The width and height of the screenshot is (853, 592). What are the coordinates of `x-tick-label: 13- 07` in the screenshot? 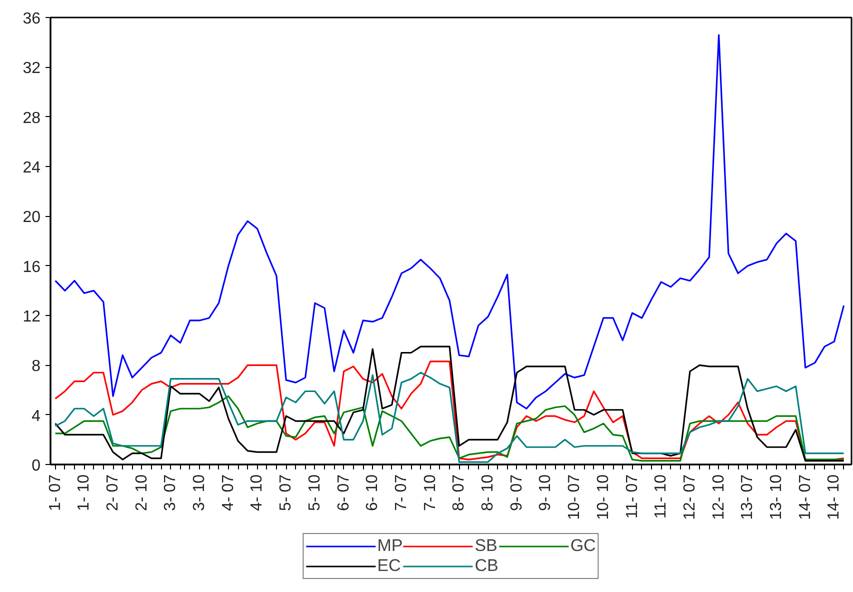 It's located at (747, 497).